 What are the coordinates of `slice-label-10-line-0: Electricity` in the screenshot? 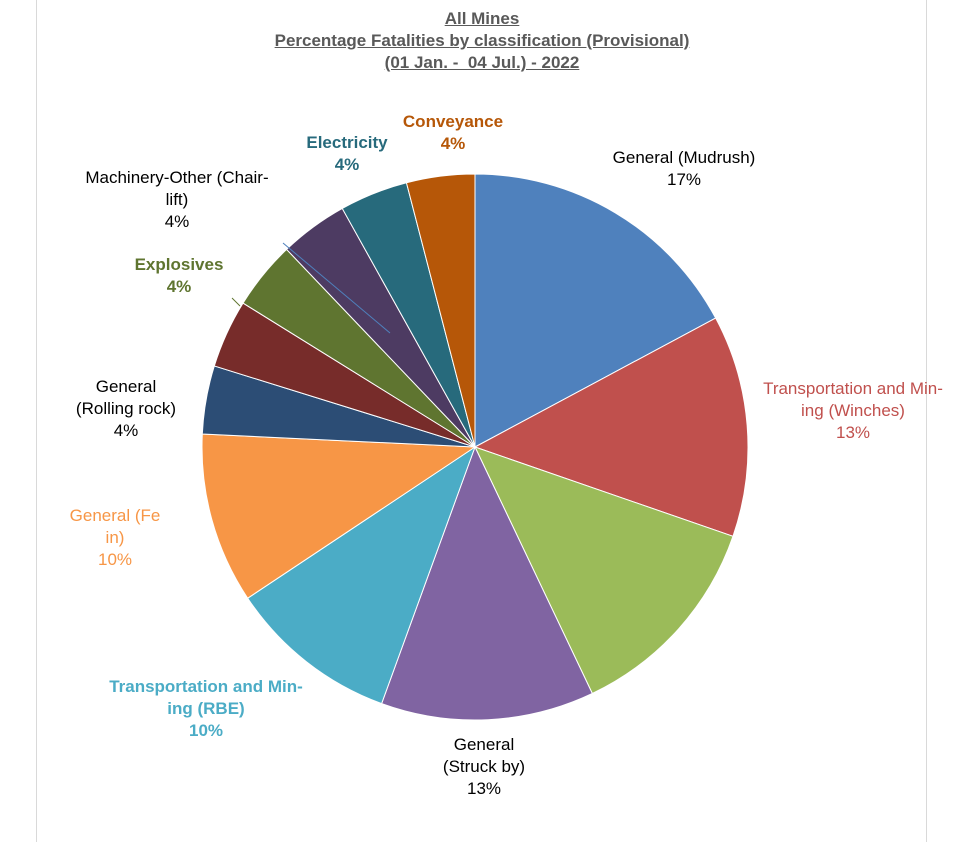 It's located at (347, 142).